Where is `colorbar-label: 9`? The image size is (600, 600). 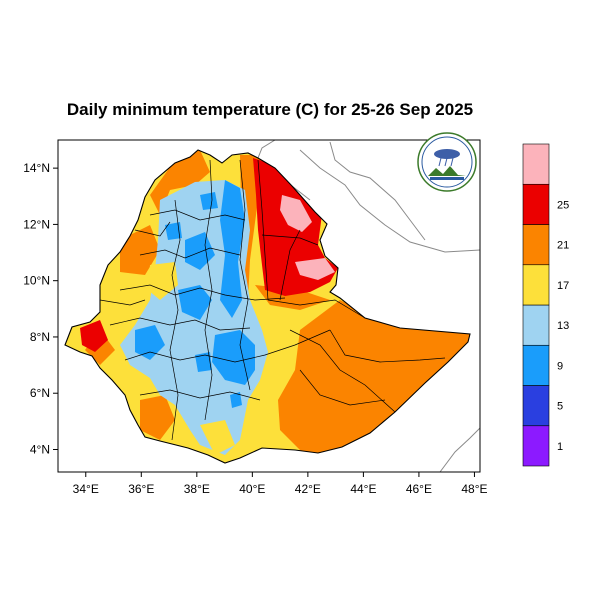 colorbar-label: 9 is located at coordinates (560, 366).